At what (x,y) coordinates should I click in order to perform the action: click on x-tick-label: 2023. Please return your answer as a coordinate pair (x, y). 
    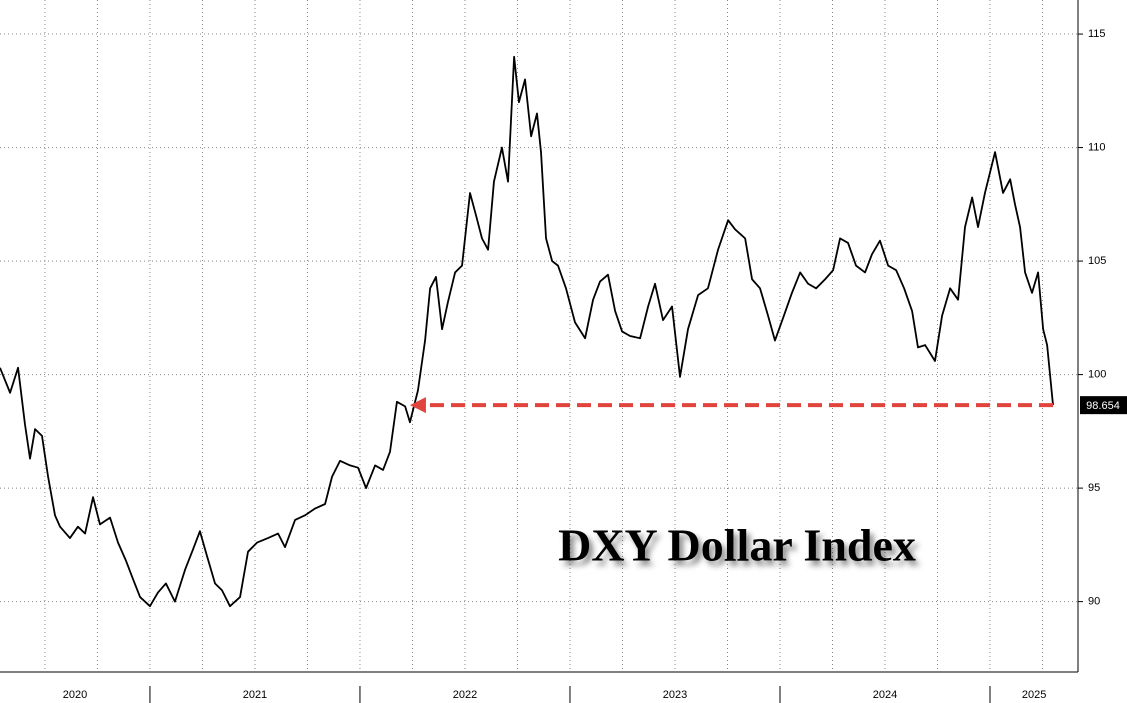
    Looking at the image, I should click on (675, 695).